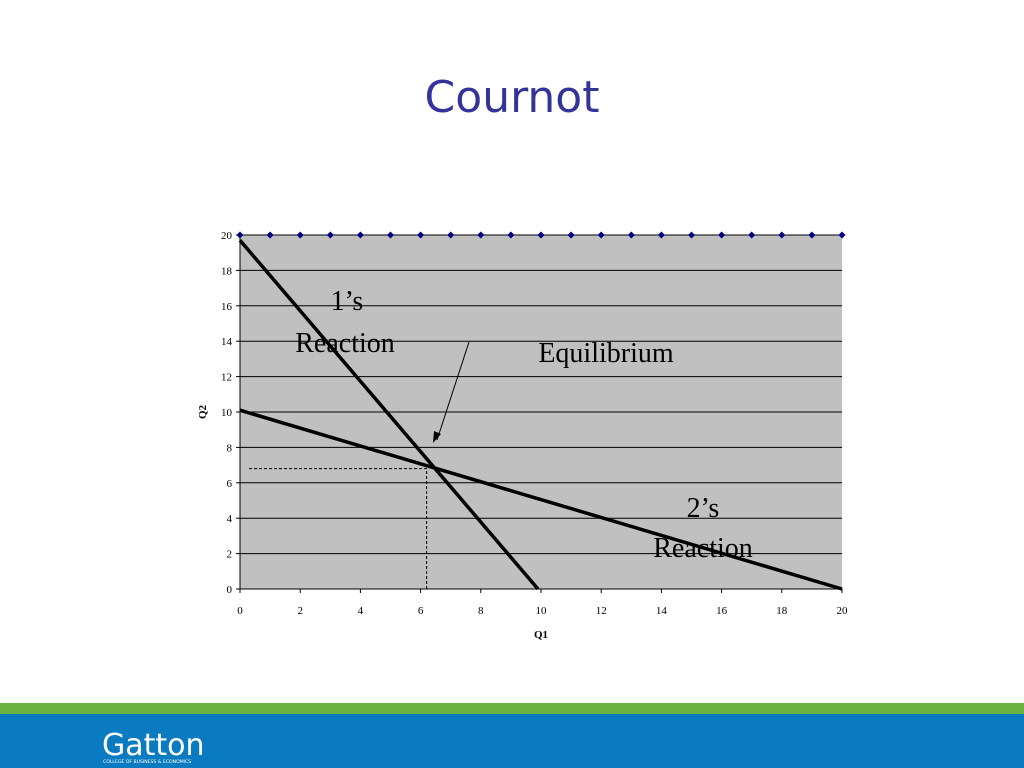 The image size is (1024, 768). I want to click on arrow-head, so click(437, 437).